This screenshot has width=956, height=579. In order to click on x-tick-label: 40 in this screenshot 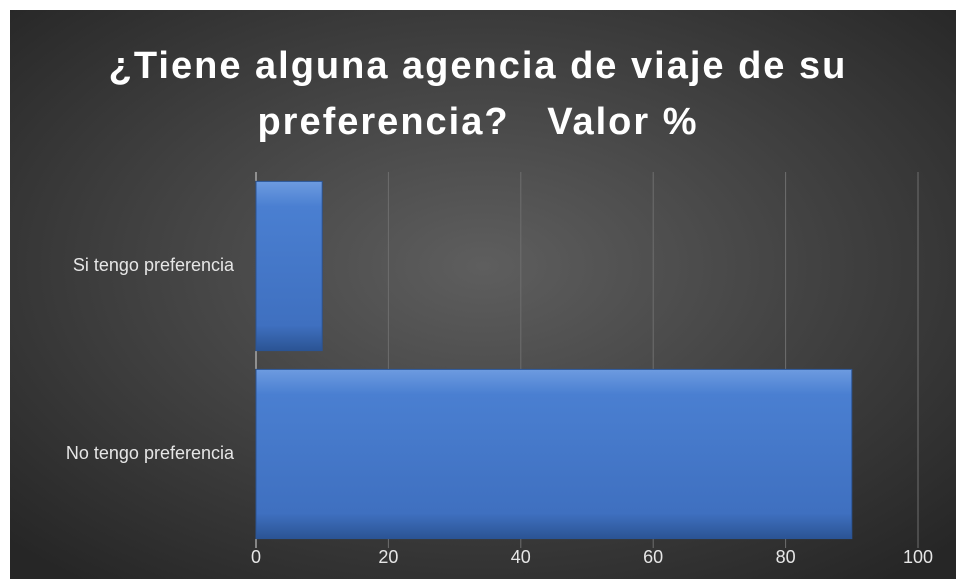, I will do `click(521, 557)`.